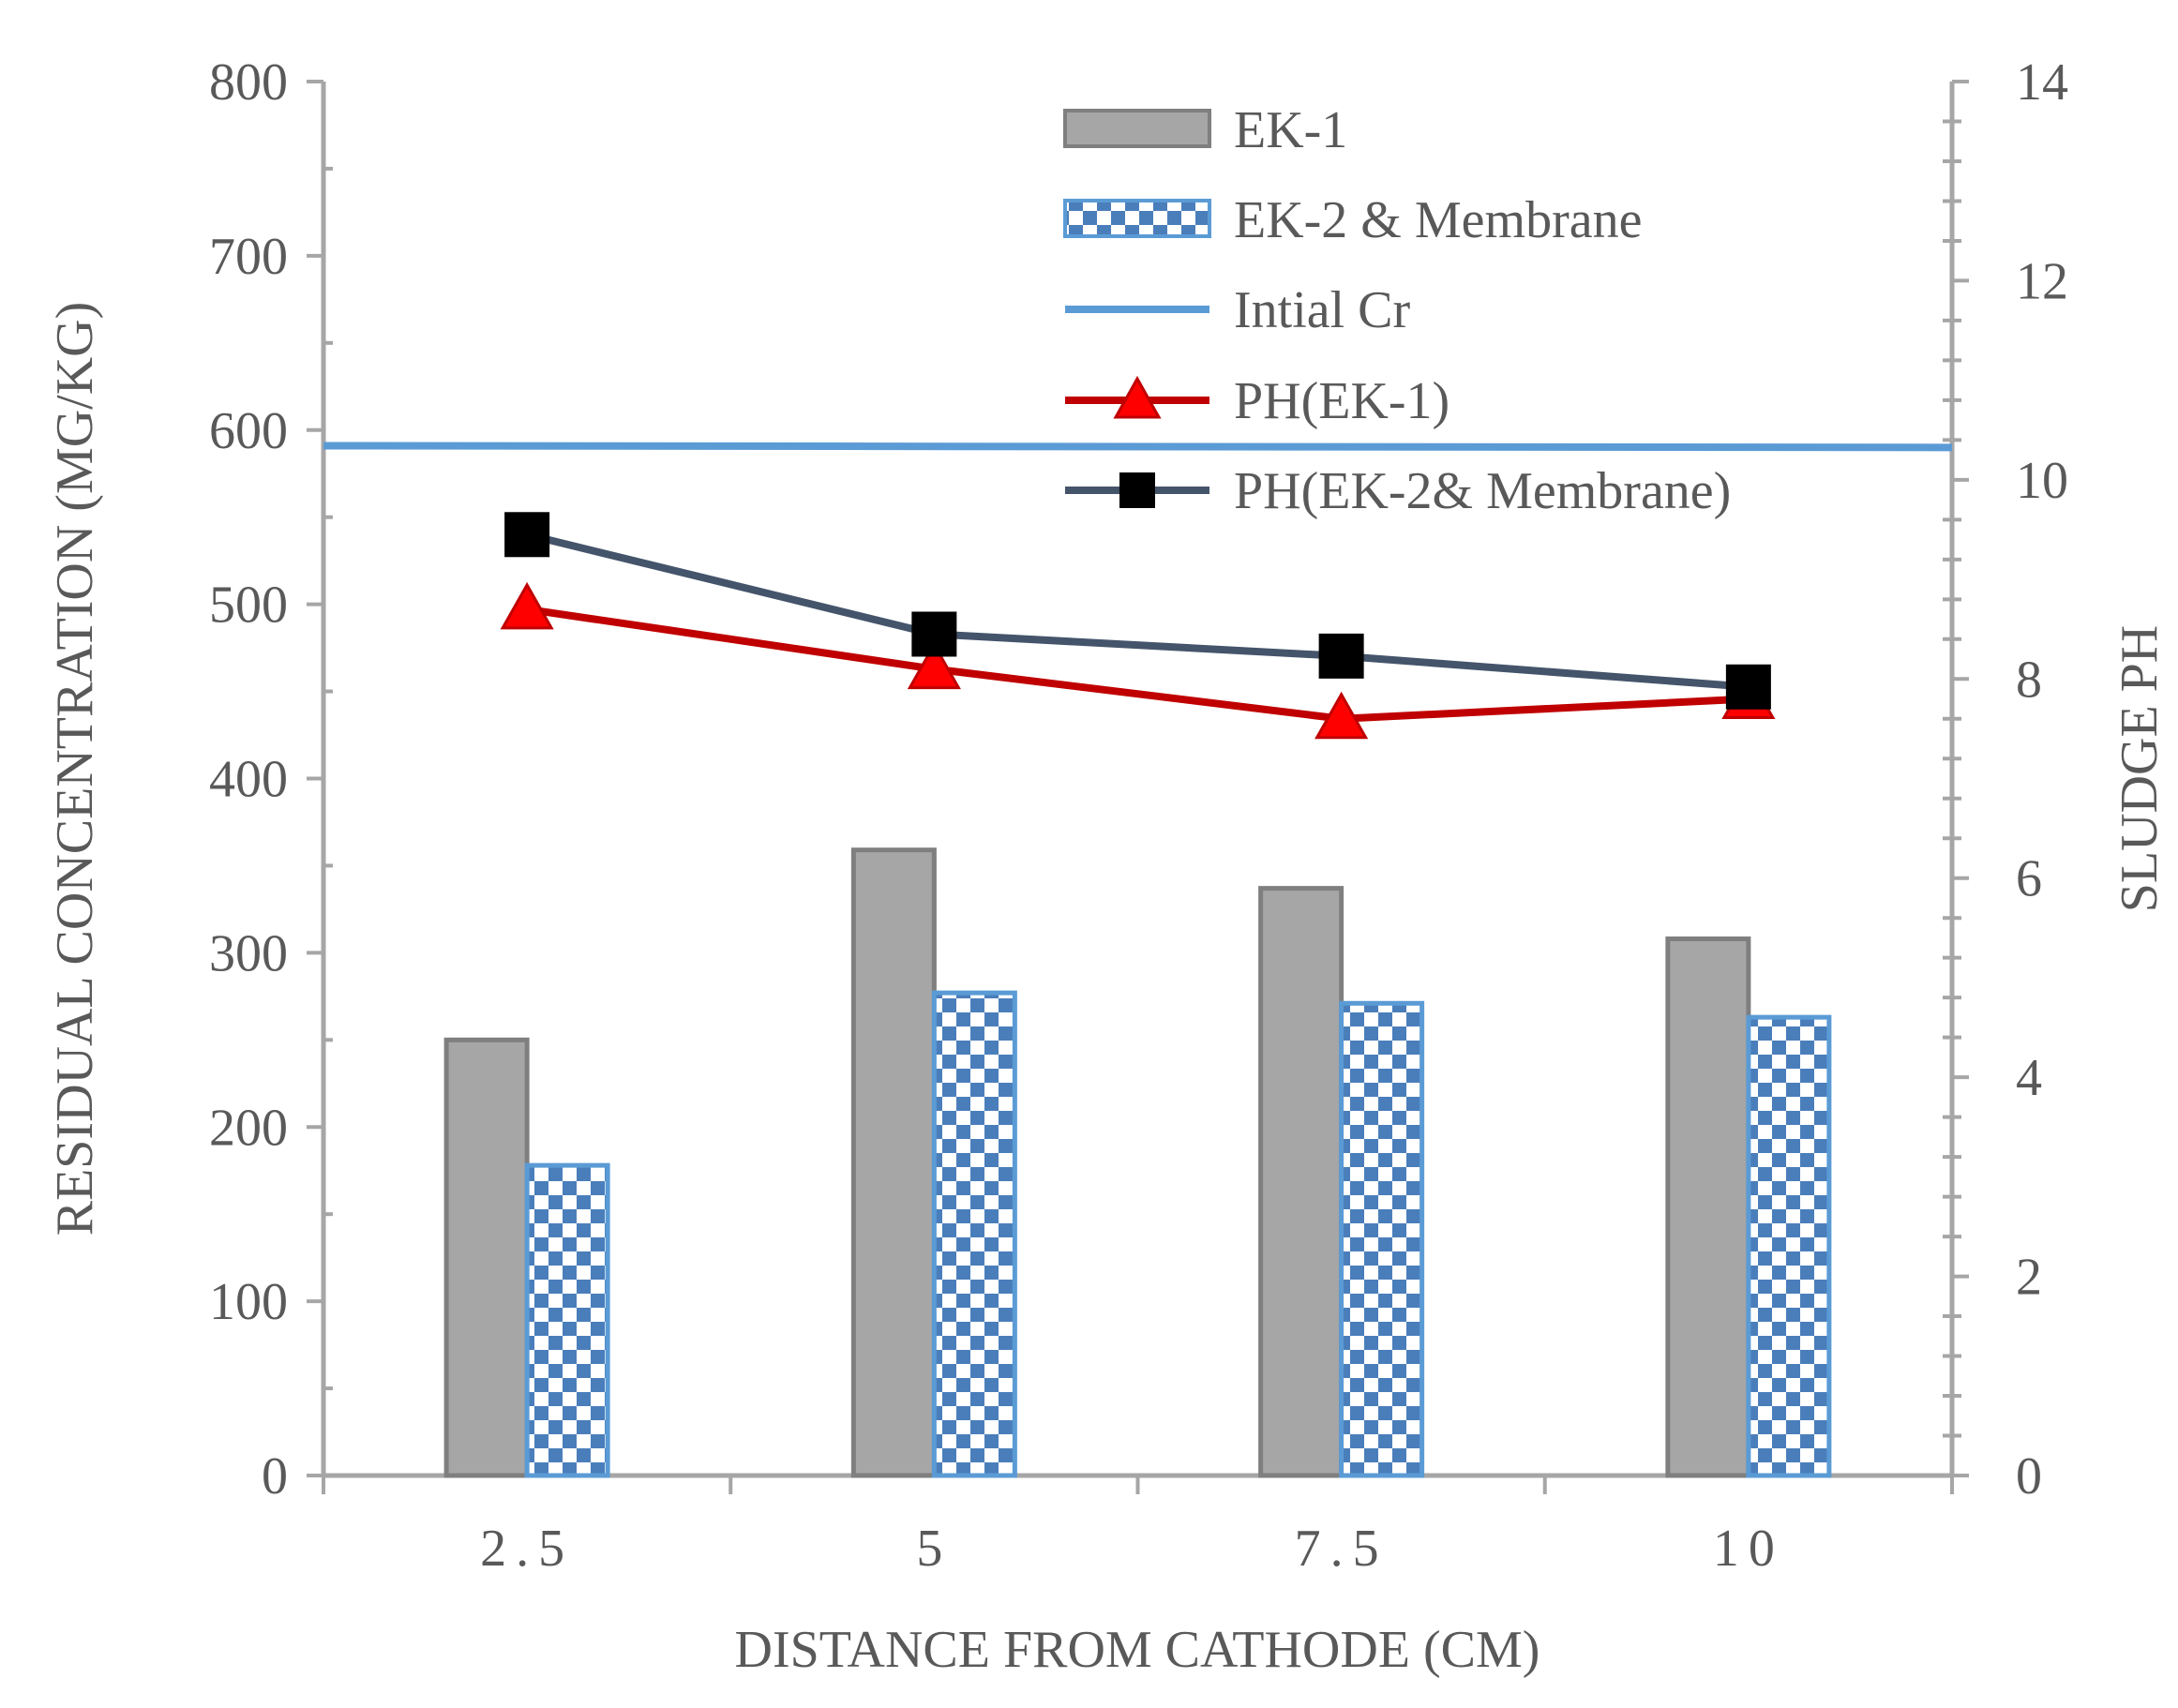 Image resolution: width=2178 pixels, height=1708 pixels. I want to click on x-tick-label: 10, so click(1748, 1549).